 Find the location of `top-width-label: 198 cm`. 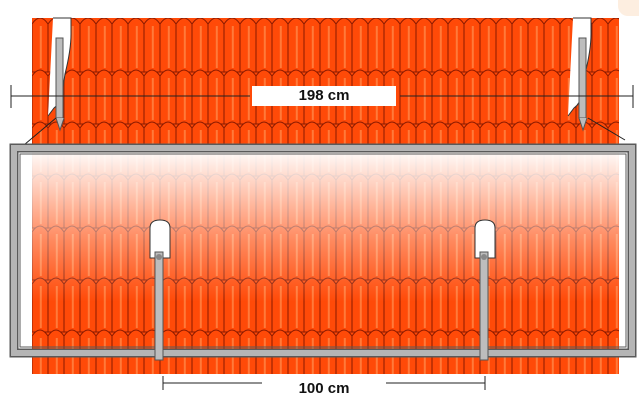

top-width-label: 198 cm is located at coordinates (324, 96).